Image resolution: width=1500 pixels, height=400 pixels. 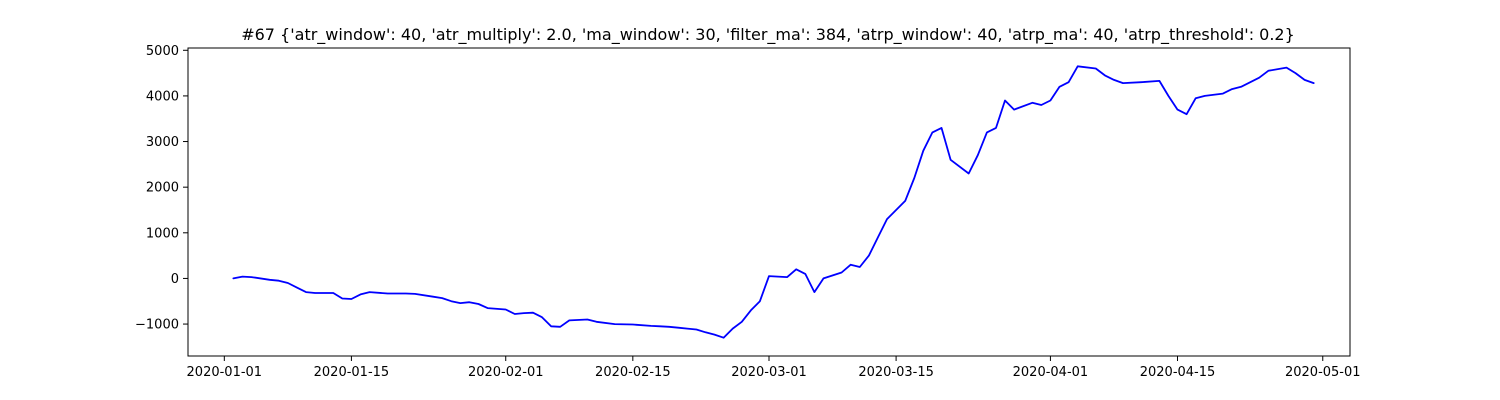 I want to click on x-tick-label: 2020-05-01, so click(x=1323, y=372).